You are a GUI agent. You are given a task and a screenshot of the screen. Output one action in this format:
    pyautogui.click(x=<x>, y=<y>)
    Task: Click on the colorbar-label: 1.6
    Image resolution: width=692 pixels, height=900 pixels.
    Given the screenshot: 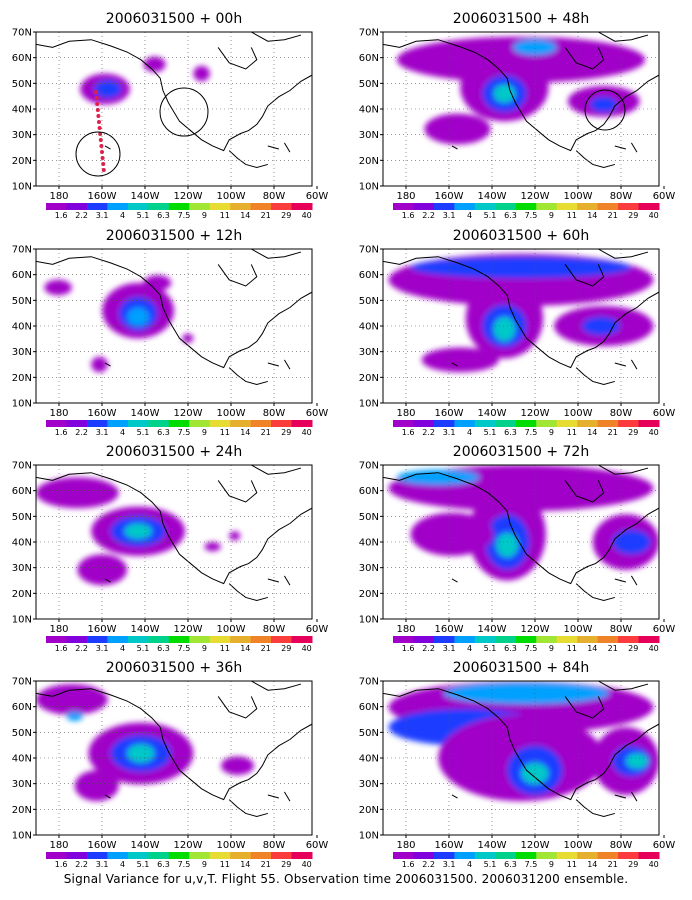 What is the action you would take?
    pyautogui.click(x=408, y=215)
    